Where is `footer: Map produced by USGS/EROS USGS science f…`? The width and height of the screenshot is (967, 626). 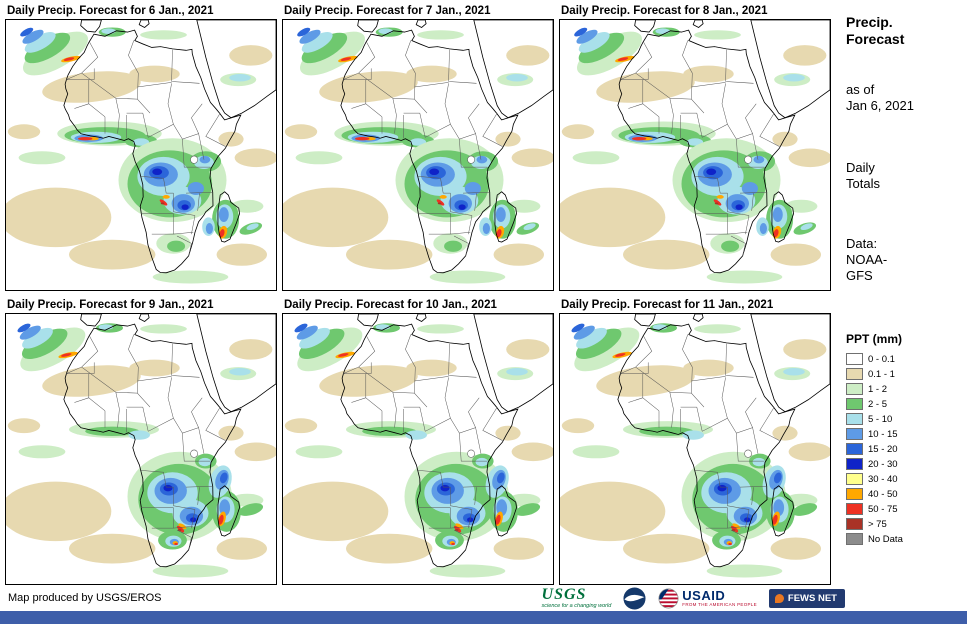
footer: Map produced by USGS/EROS USGS science f… is located at coordinates (483, 598).